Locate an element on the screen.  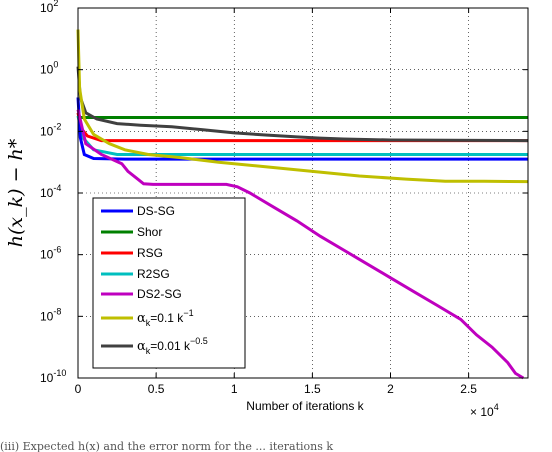
legend-entry-label: αk=0.01 k−0.5 is located at coordinates (172, 346).